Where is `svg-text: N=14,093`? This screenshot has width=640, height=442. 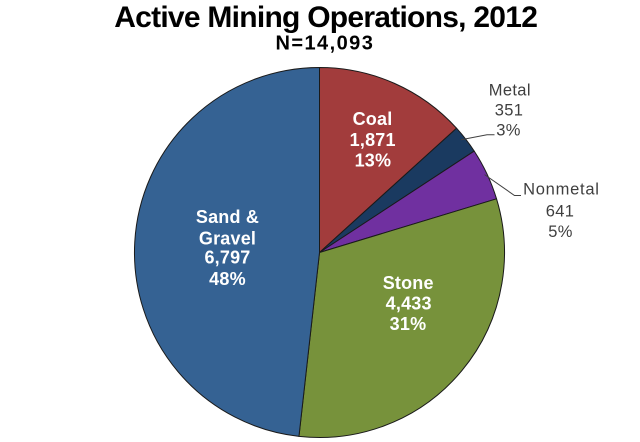
svg-text: N=14,093 is located at coordinates (324, 44).